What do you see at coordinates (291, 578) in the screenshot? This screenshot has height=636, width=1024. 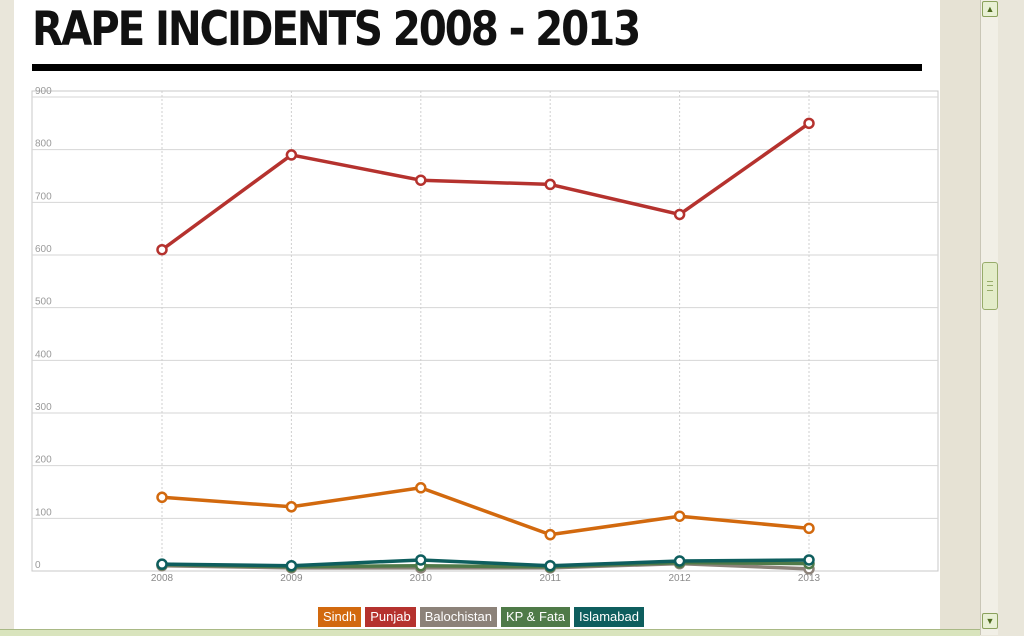 I see `x-tick-label: 2009` at bounding box center [291, 578].